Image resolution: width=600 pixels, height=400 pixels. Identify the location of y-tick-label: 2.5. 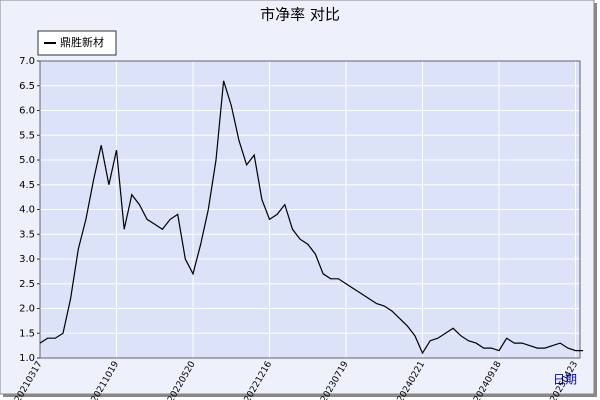
(27, 284).